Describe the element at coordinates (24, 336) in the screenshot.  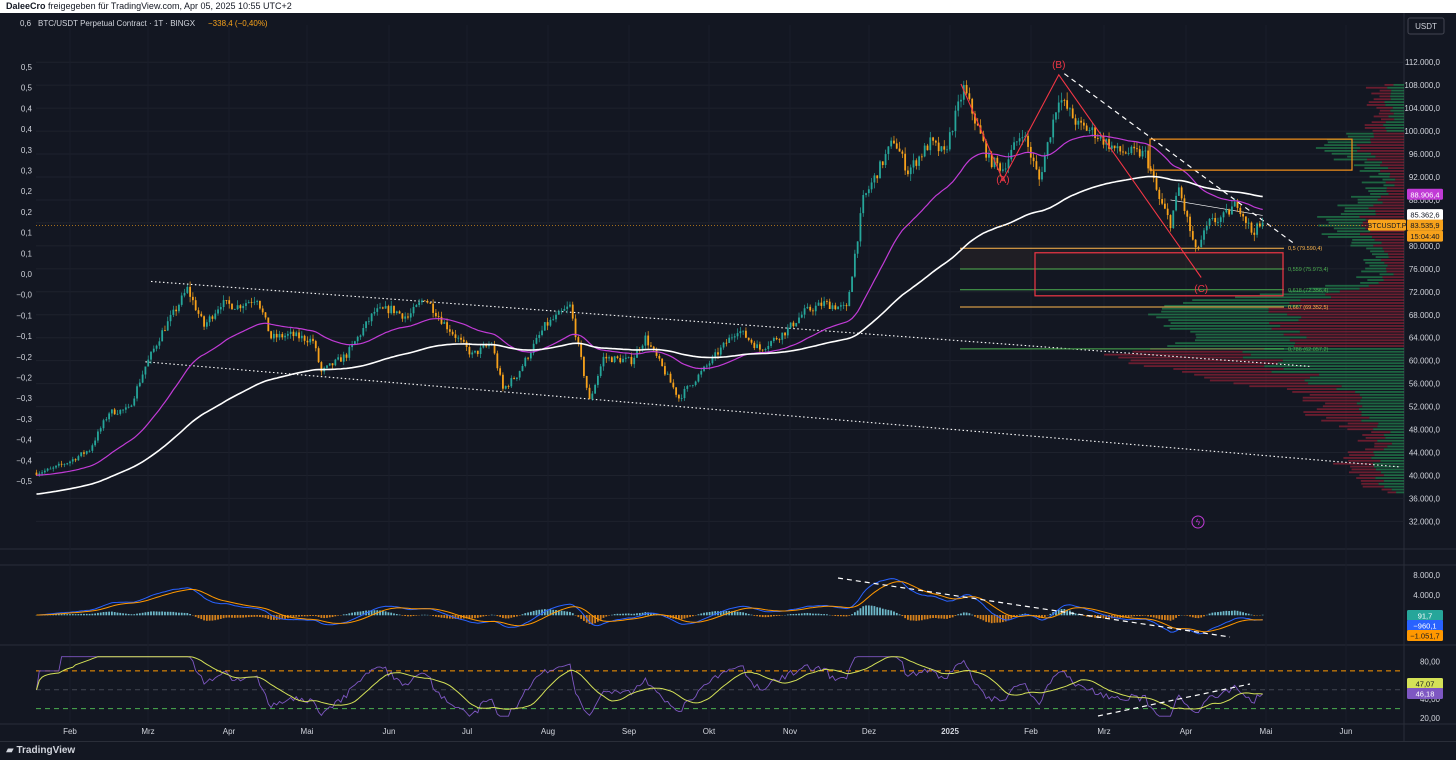
I see `left-scale-label: −0,1` at that location.